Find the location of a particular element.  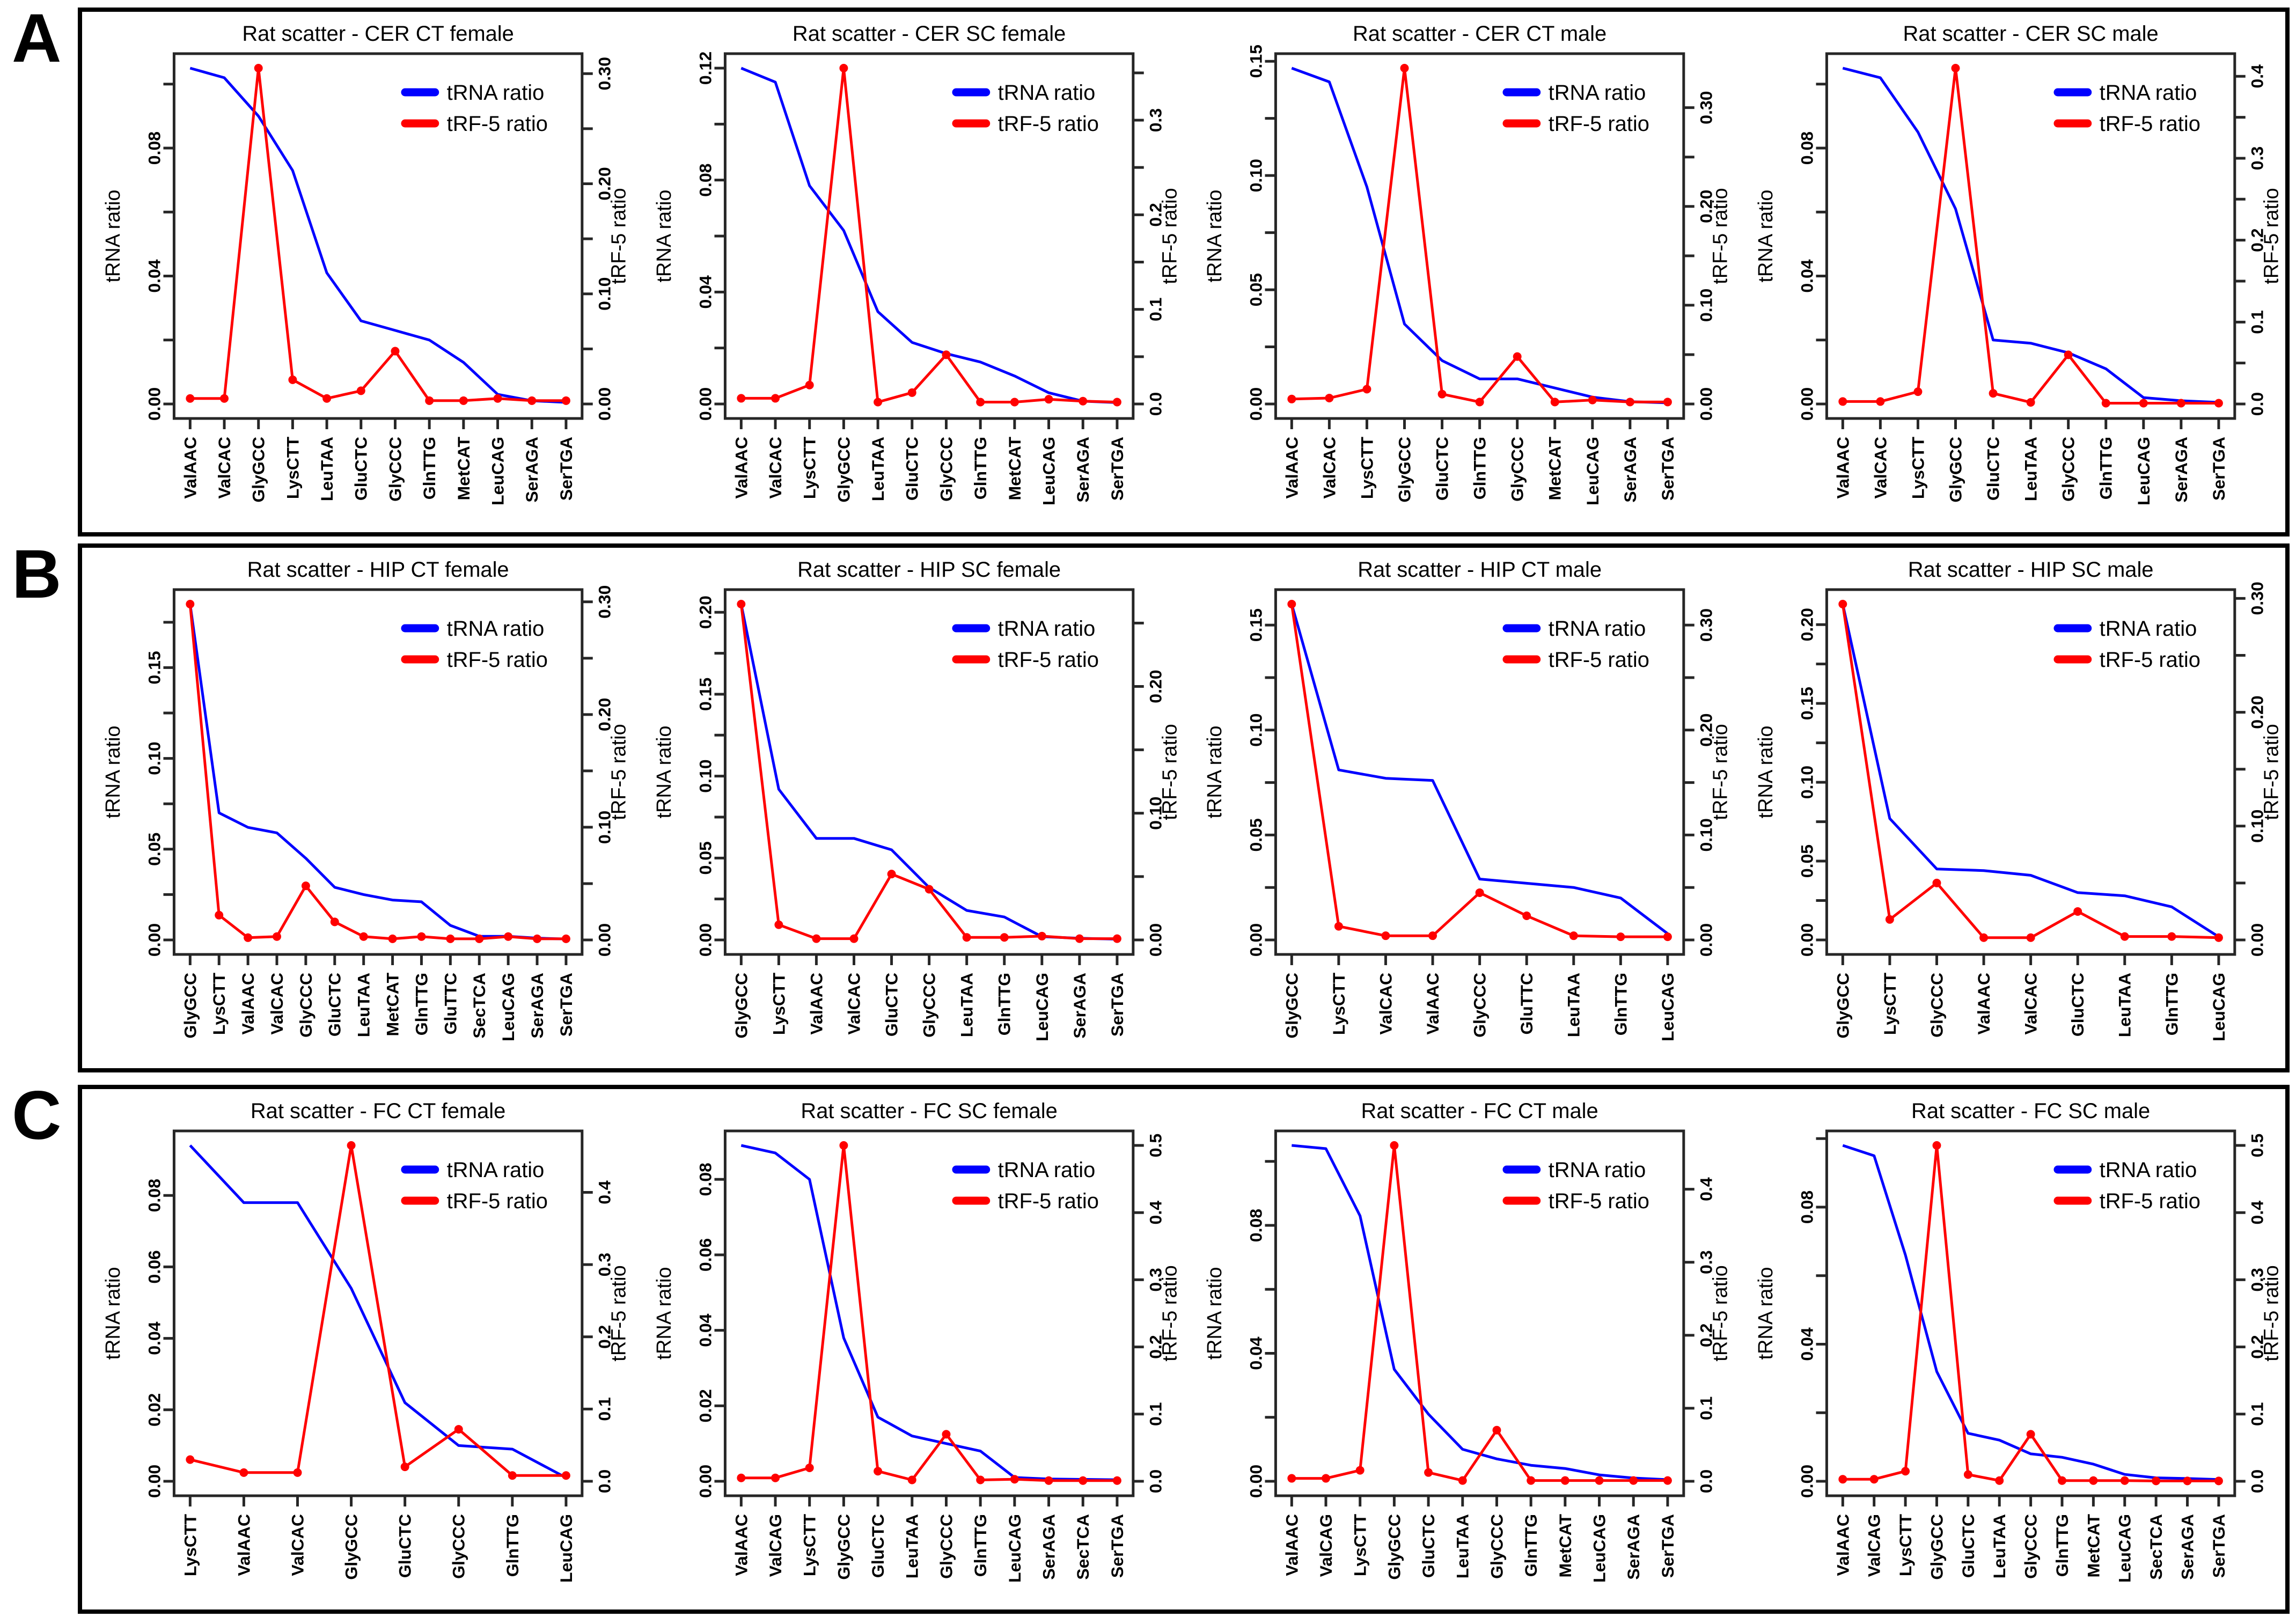

x-tick-label: GluTTC is located at coordinates (450, 1004).